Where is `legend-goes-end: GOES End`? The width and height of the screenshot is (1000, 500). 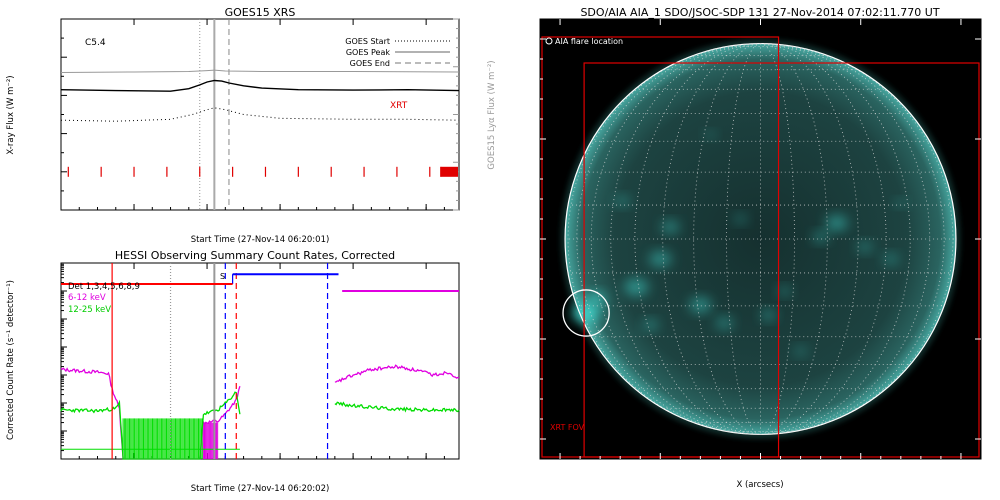
legend-goes-end: GOES End is located at coordinates (370, 63).